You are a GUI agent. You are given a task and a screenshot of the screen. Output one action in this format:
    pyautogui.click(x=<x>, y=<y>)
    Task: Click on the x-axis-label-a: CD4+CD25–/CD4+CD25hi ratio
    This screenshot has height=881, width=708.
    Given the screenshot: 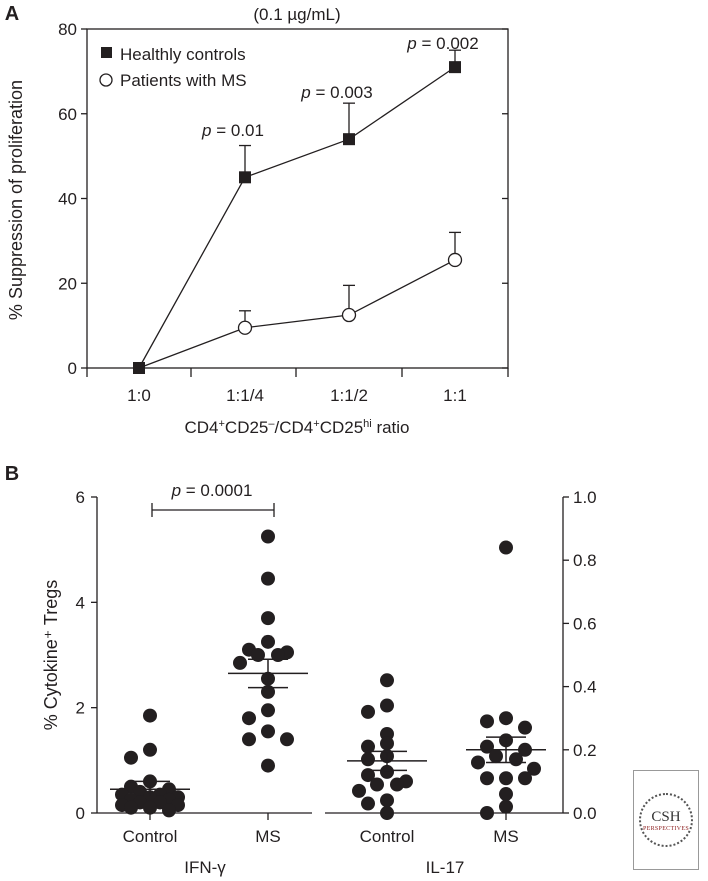 What is the action you would take?
    pyautogui.click(x=296, y=427)
    